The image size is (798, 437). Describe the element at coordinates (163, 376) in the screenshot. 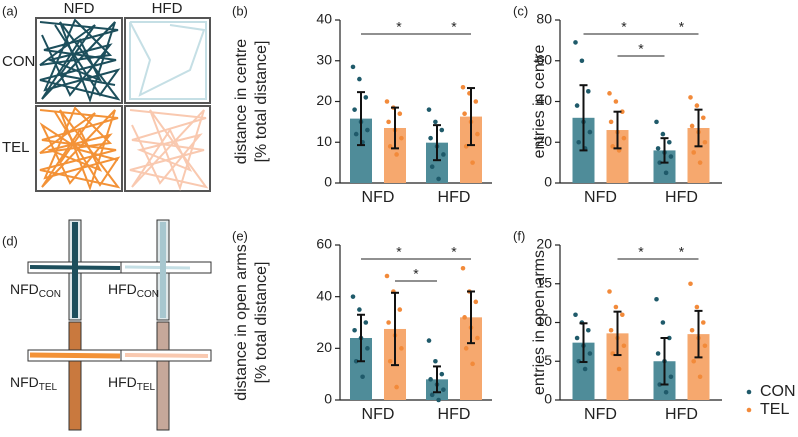

I see `maze-arm` at that location.